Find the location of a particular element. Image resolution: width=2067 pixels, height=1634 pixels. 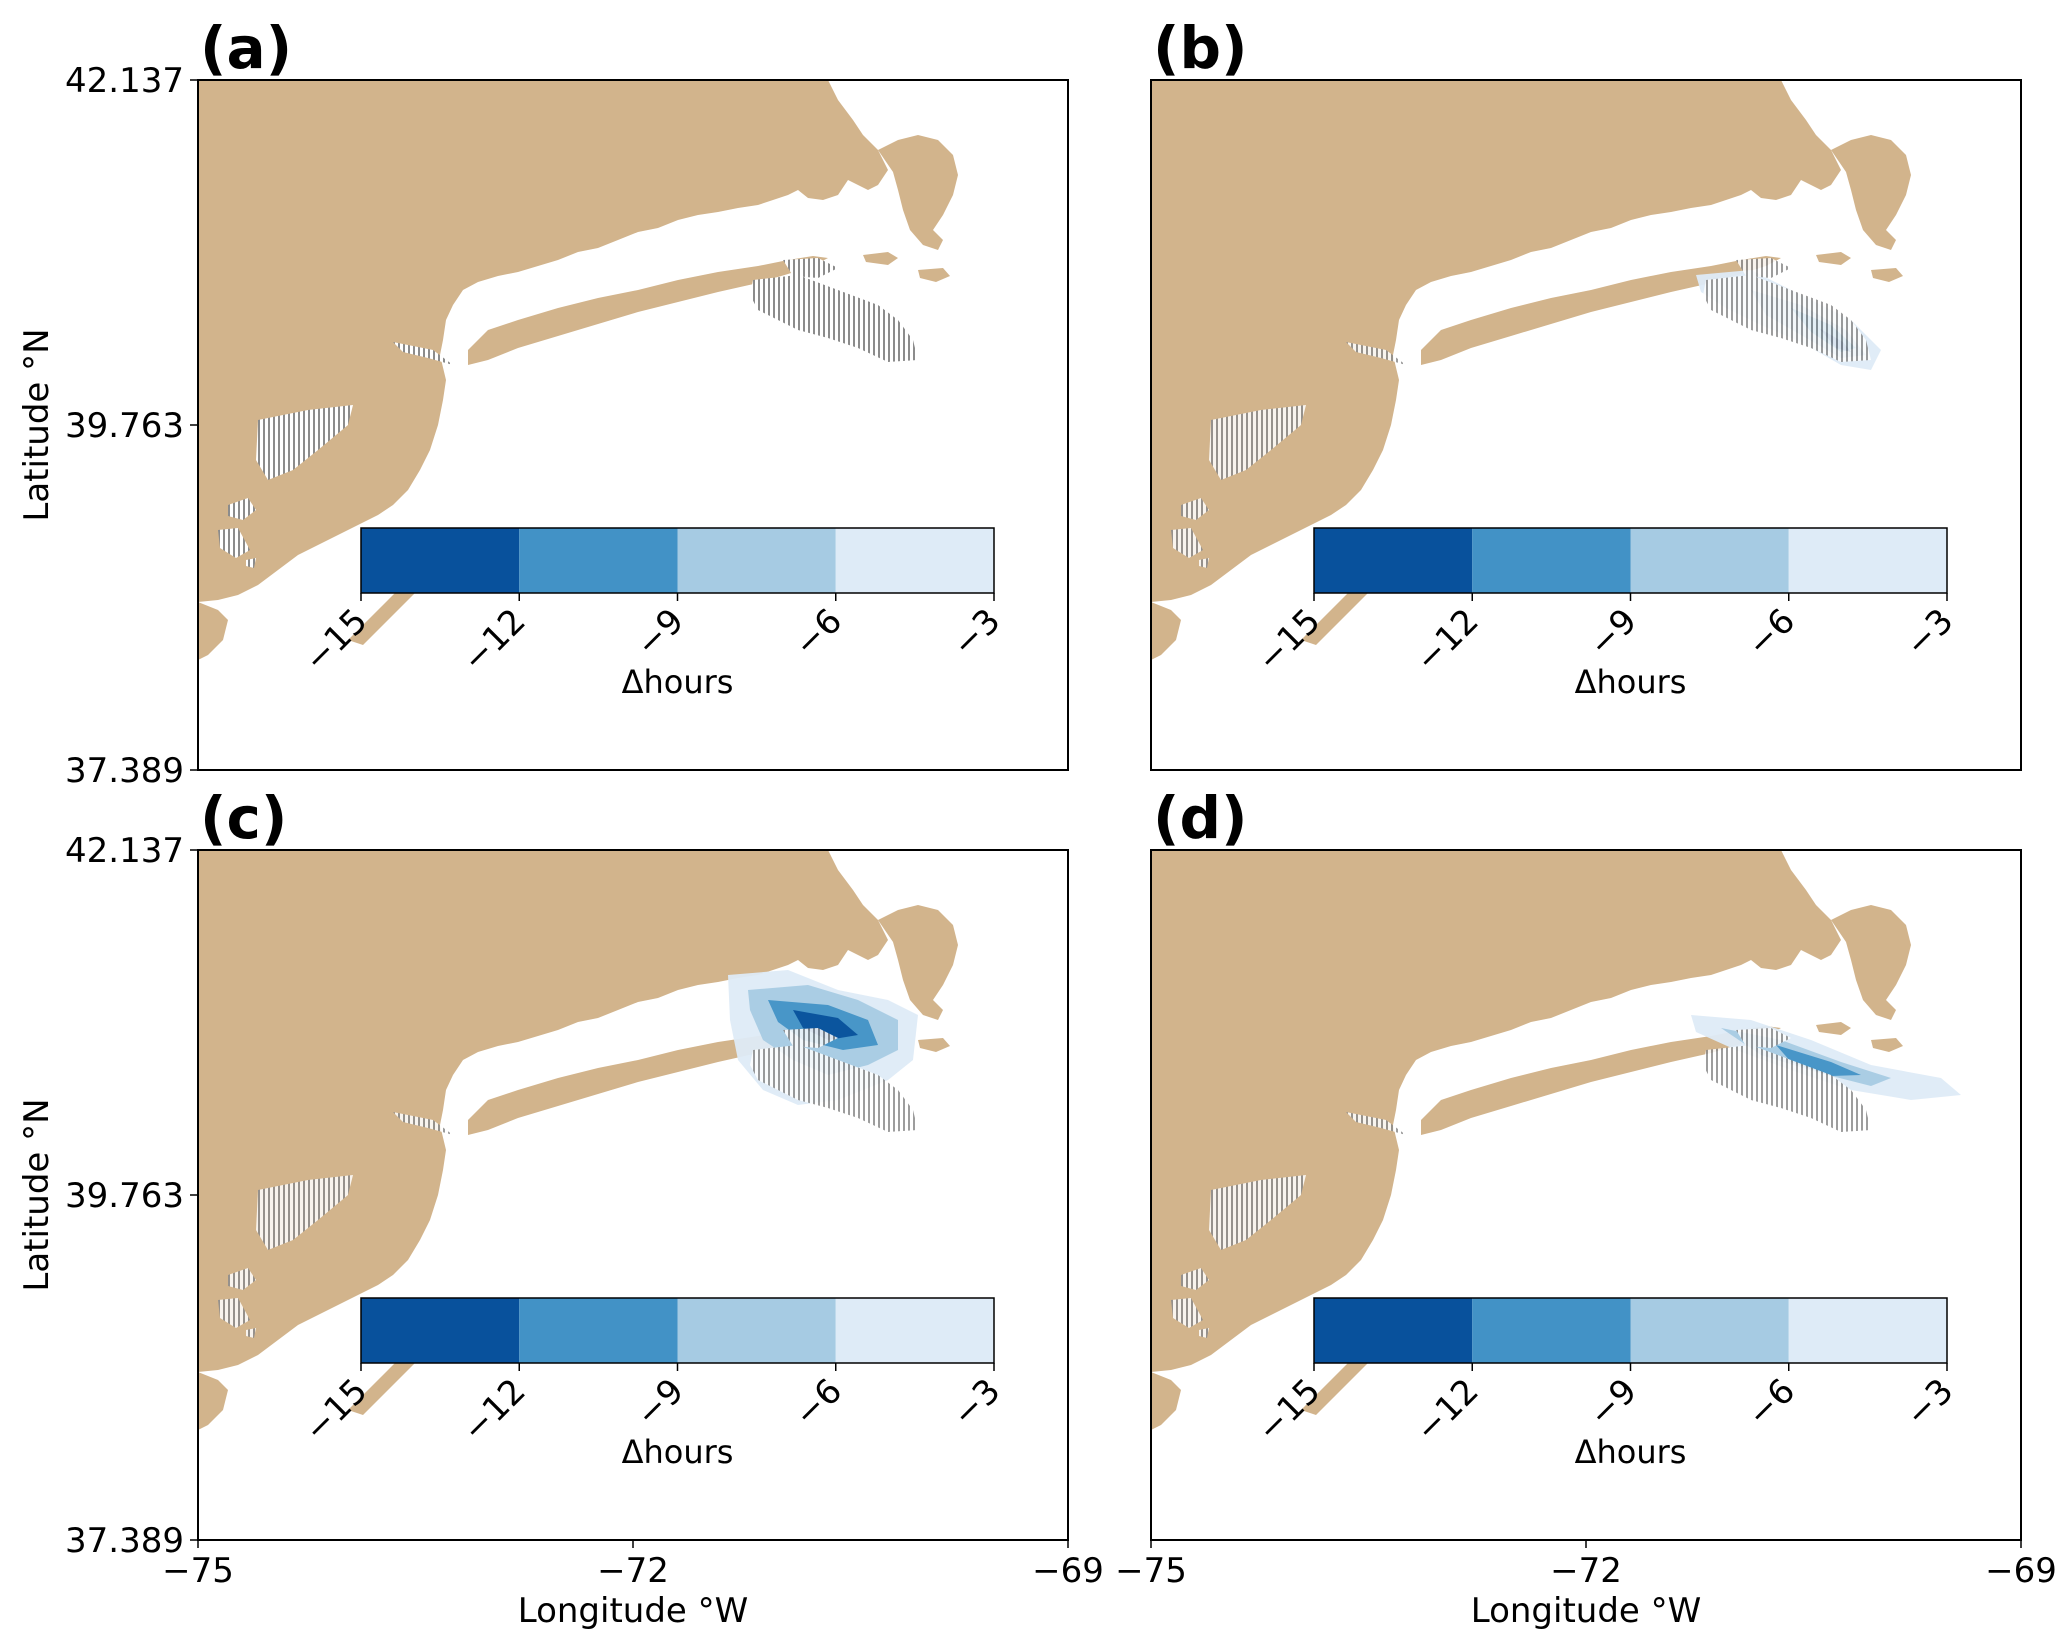

panel-label: (b) is located at coordinates (1200, 48).